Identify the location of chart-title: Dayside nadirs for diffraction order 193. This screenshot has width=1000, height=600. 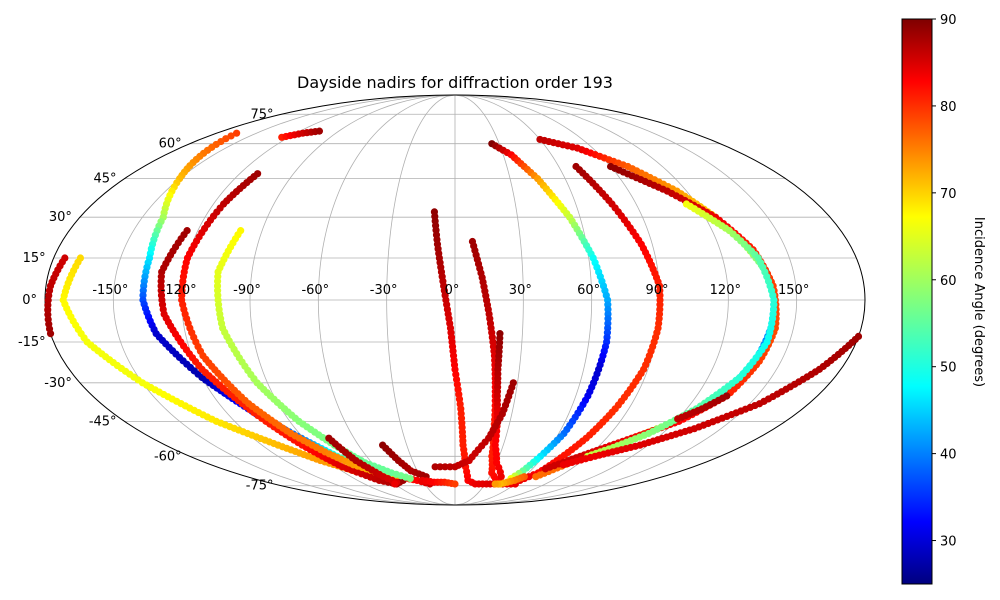
(455, 82).